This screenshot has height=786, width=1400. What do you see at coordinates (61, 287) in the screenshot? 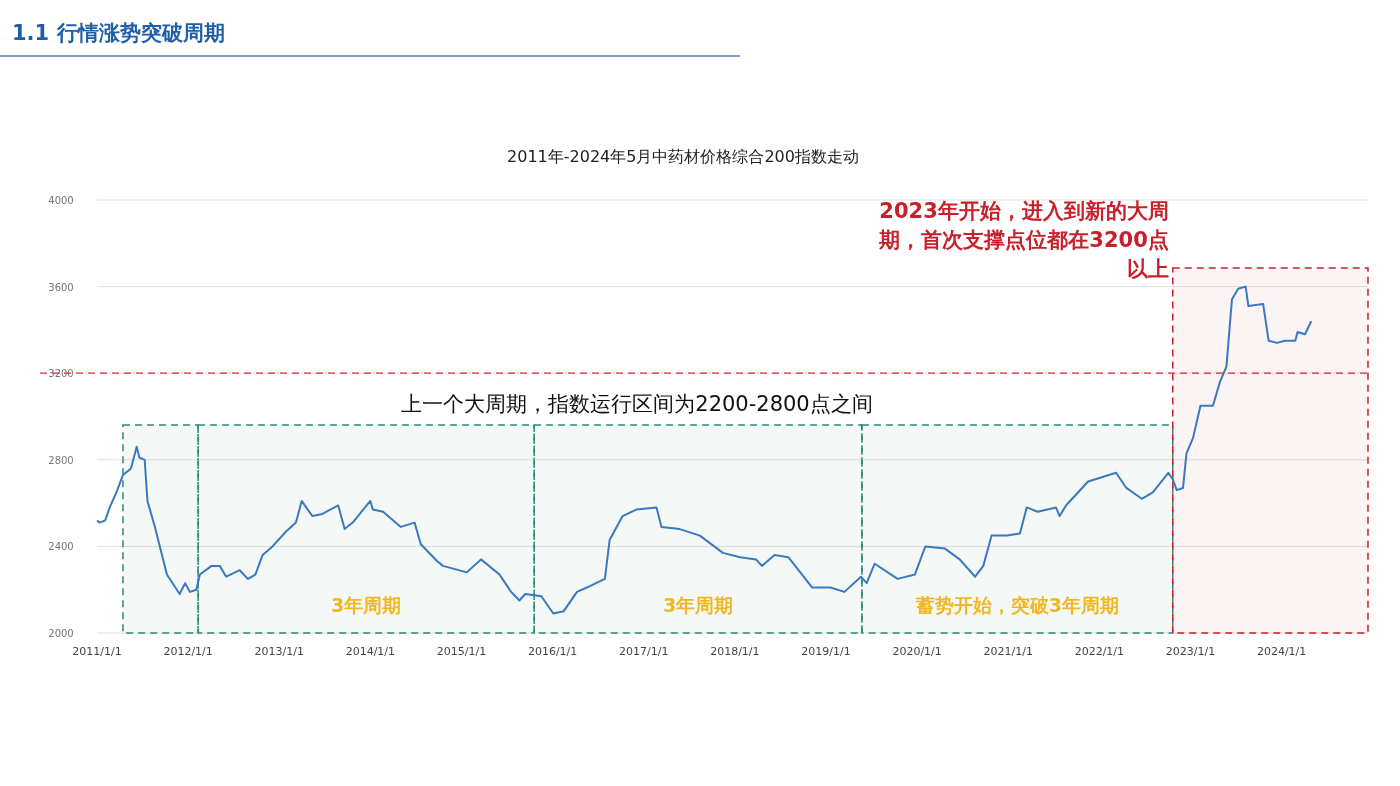
I see `y-tick-label: 3600` at bounding box center [61, 287].